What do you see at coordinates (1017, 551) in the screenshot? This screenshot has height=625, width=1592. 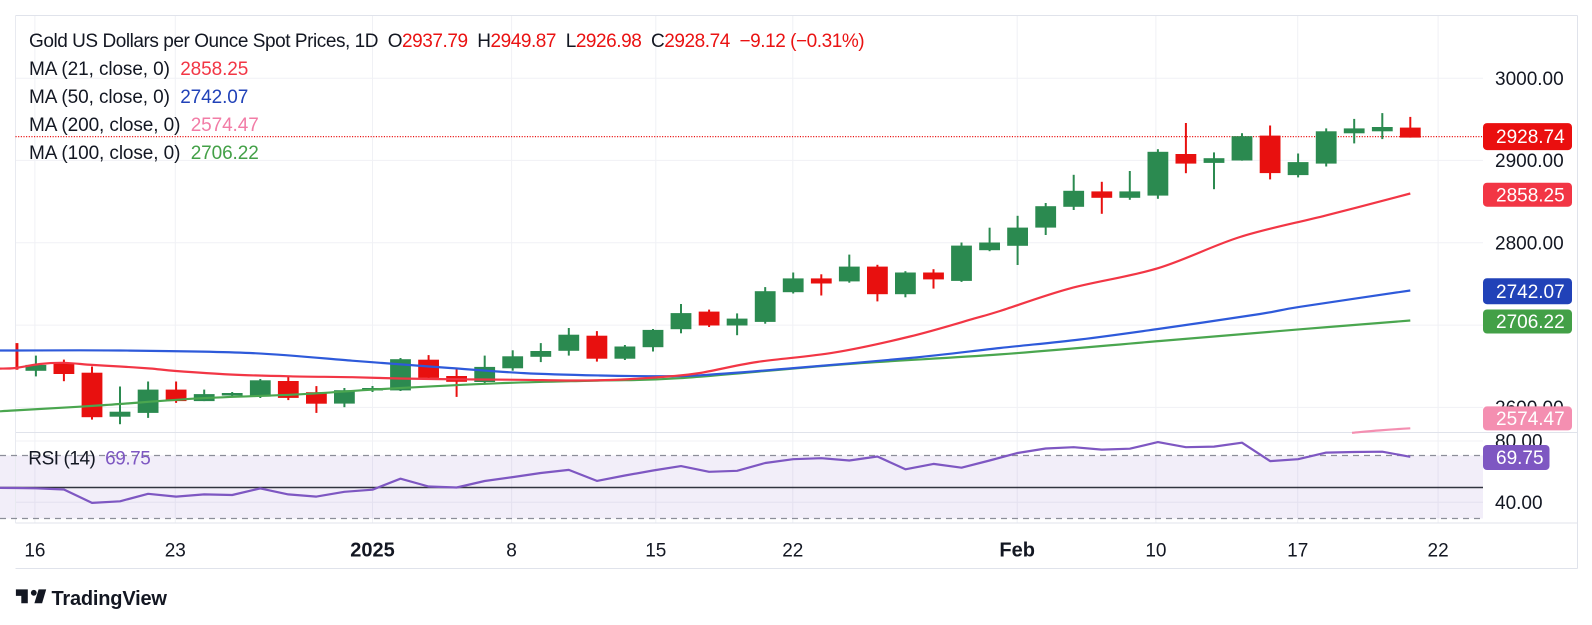 I see `svg-text: Feb` at bounding box center [1017, 551].